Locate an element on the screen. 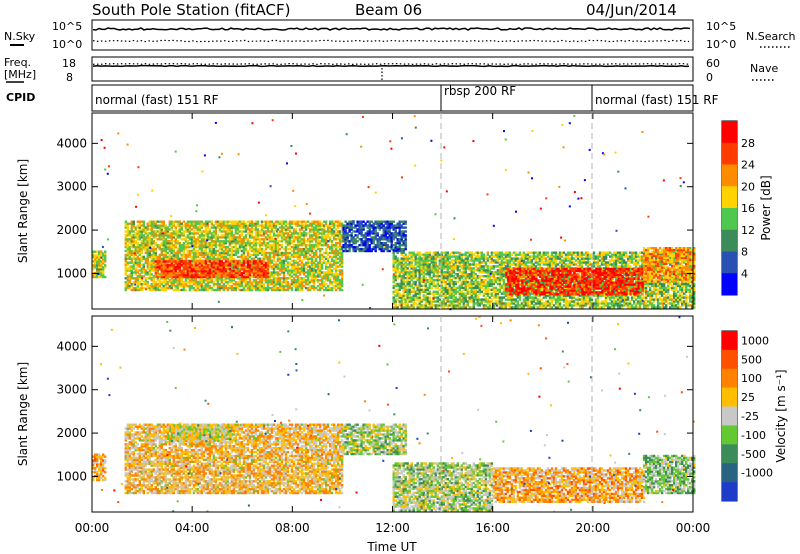 The image size is (800, 554). beam-label: Beam 06 is located at coordinates (388, 10).